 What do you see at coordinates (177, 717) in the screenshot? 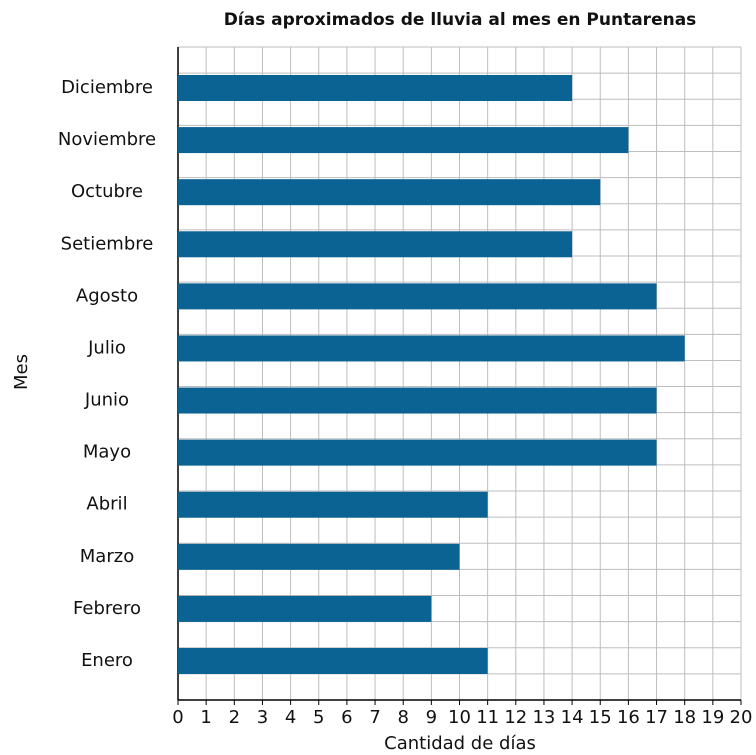
I see `x-tick-label: 0` at bounding box center [177, 717].